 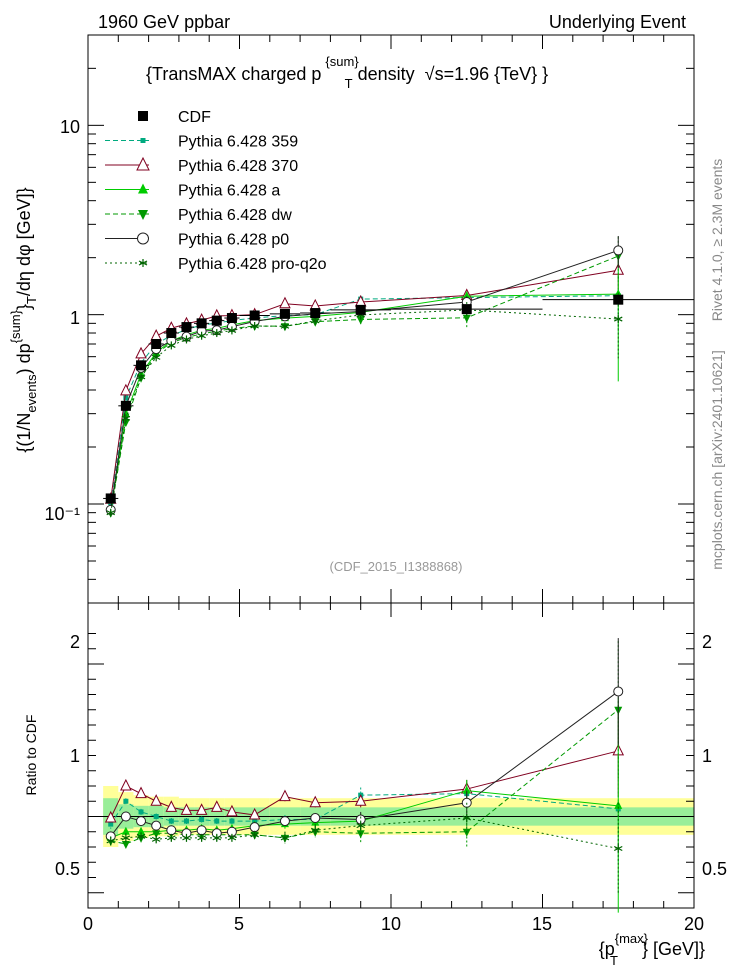 What do you see at coordinates (88, 924) in the screenshot?
I see `xtick-label-0: 0` at bounding box center [88, 924].